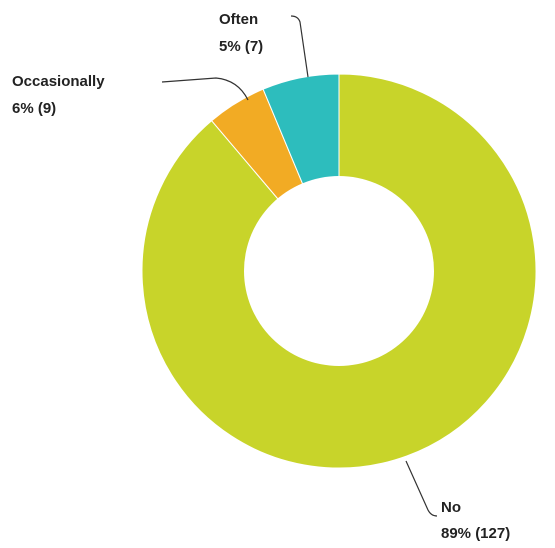 Image resolution: width=555 pixels, height=548 pixels. I want to click on label-occasionally-name: Occasionally, so click(58, 81).